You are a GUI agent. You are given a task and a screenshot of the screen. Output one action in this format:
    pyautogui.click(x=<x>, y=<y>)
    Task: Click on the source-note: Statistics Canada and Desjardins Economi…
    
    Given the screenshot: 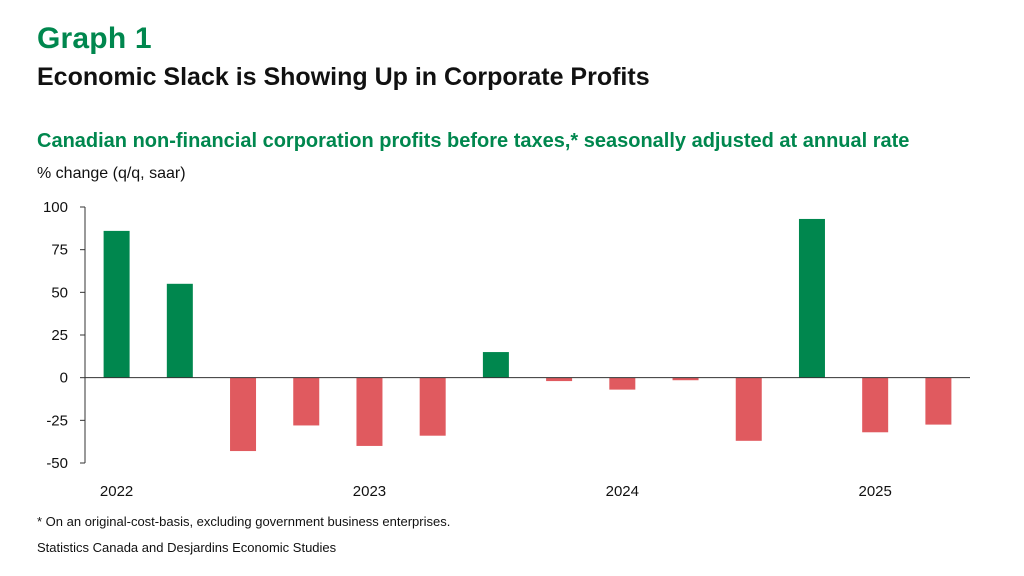 What is the action you would take?
    pyautogui.click(x=187, y=547)
    